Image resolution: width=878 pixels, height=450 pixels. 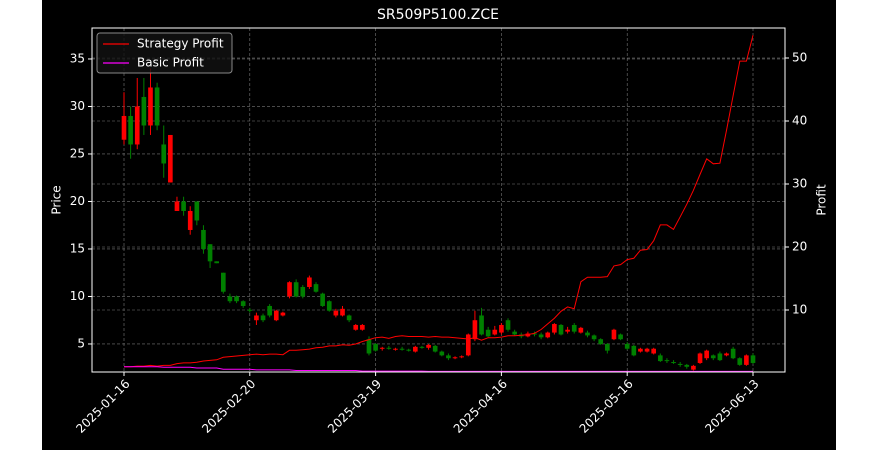 I want to click on legend-label: Basic Profit, so click(x=170, y=63).